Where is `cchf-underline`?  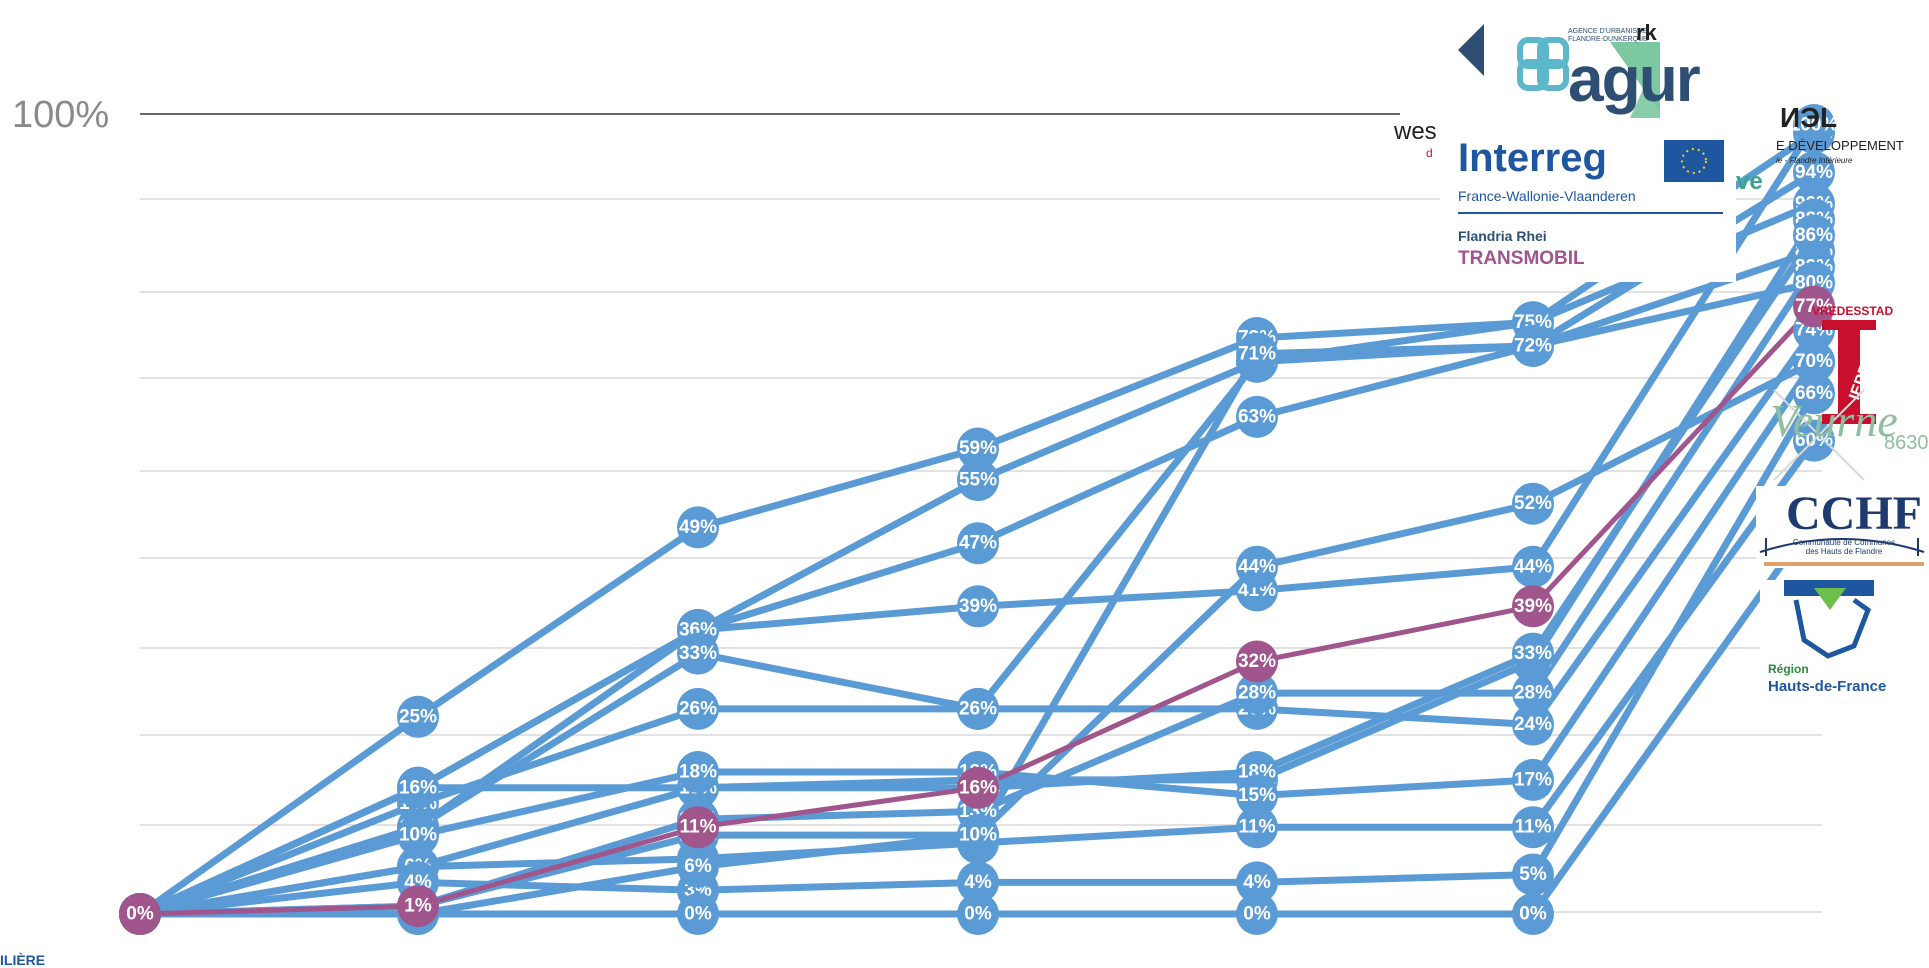
cchf-underline is located at coordinates (1844, 564).